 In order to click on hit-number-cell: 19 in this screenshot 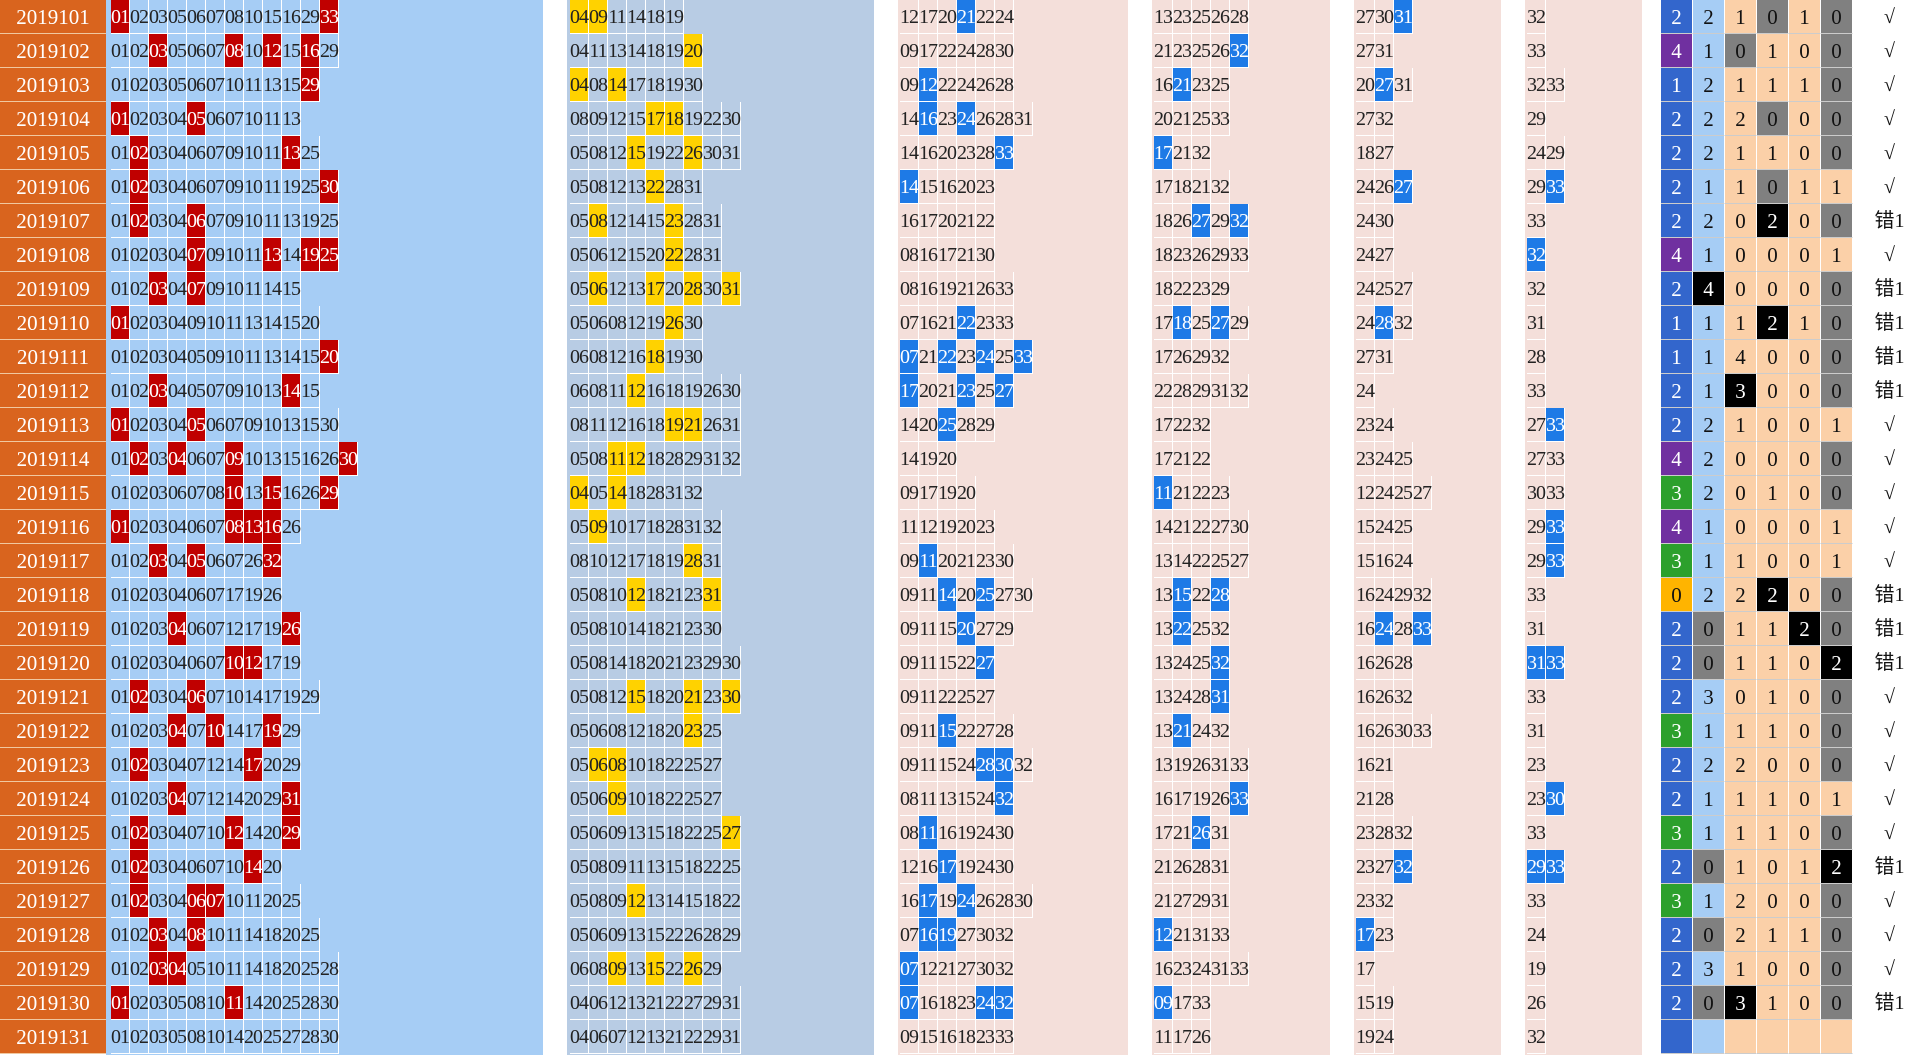, I will do `click(674, 425)`.